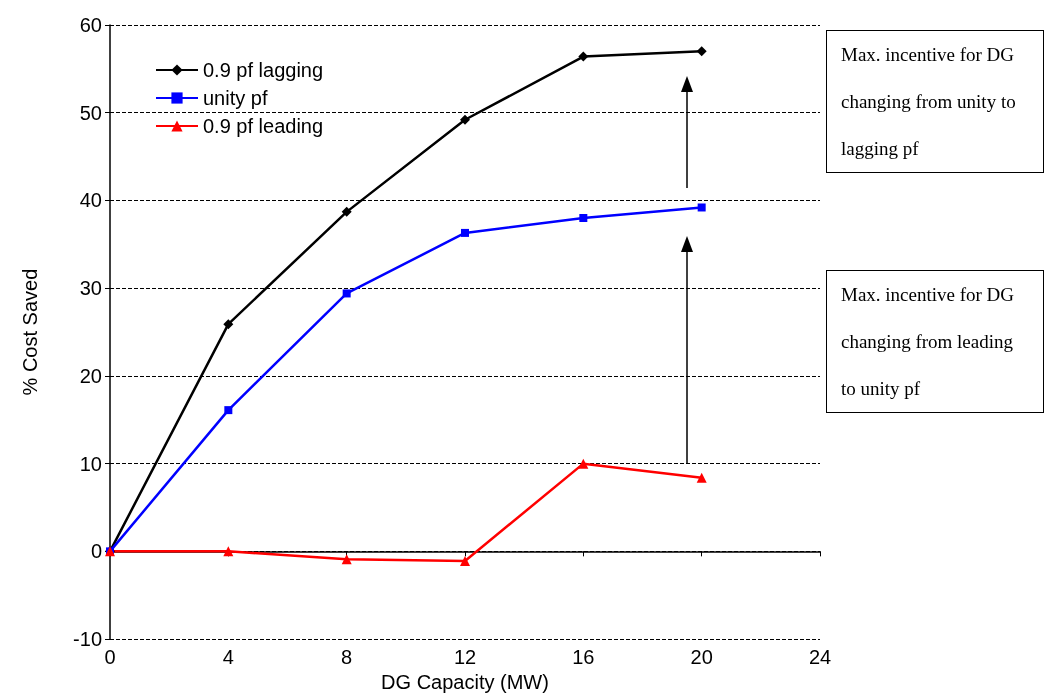 The image size is (1049, 697). I want to click on y-tick-label: 20, so click(90, 375).